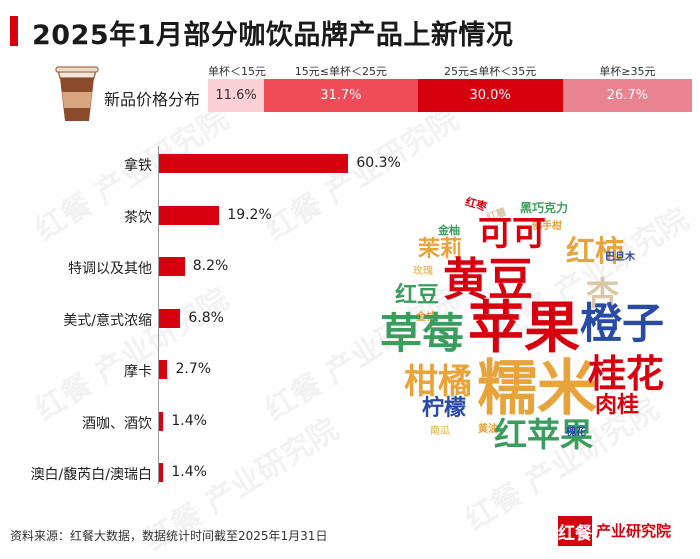 Image resolution: width=700 pixels, height=559 pixels. I want to click on price-tier-label: 单杯≥35元, so click(627, 71).